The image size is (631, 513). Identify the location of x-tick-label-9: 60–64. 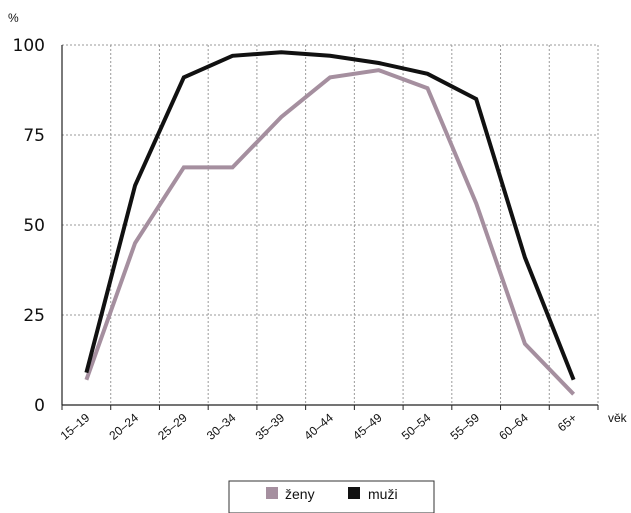
(513, 426).